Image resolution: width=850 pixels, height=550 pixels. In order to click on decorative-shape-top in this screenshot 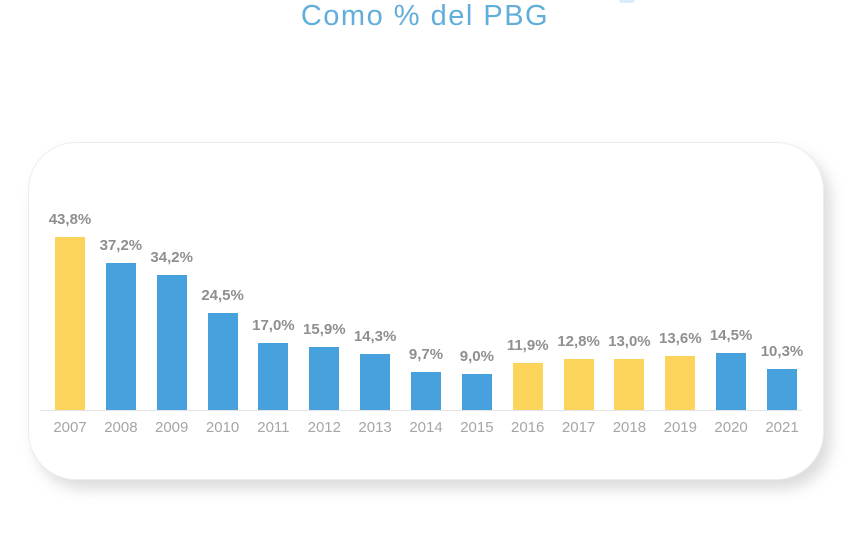, I will do `click(627, 1)`.